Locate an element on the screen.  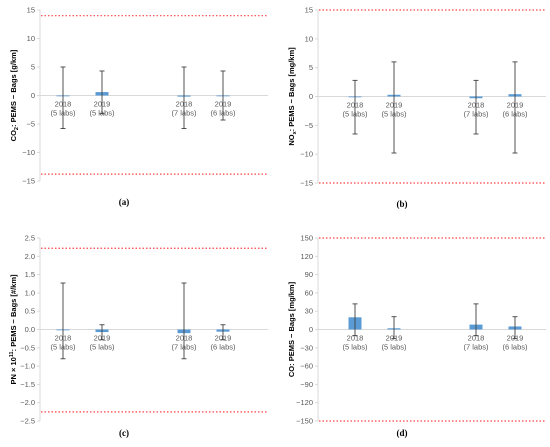
y-tick-label: −120 is located at coordinates (304, 402).